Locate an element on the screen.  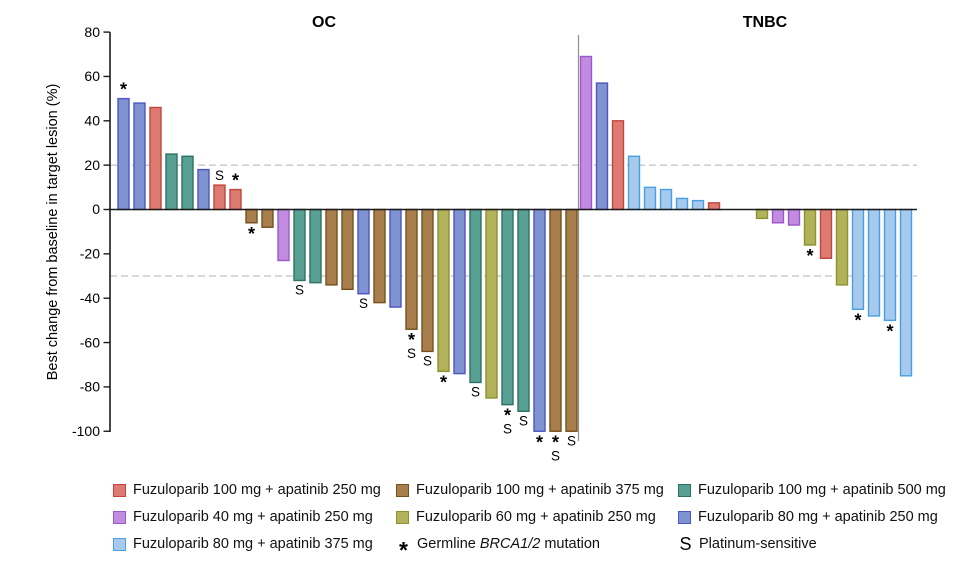
legend-item: Fuzuloparib 80 mg + apatinib 375 mg is located at coordinates (254, 544).